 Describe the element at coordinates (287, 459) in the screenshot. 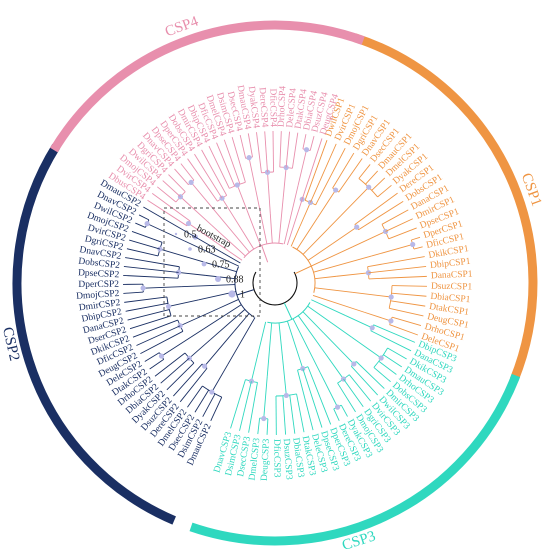

I see `tip-label: DsuzCSP3` at that location.